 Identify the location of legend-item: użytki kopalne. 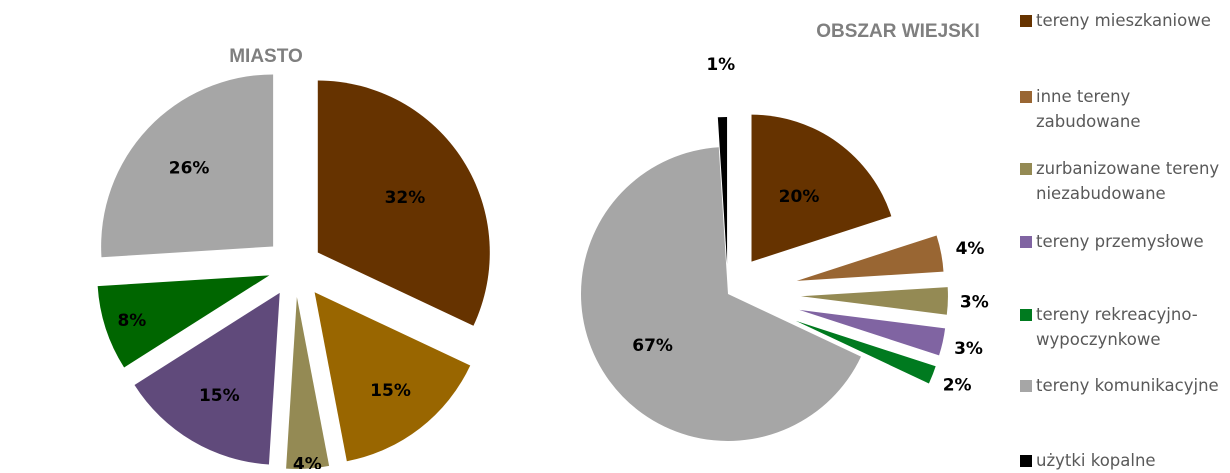
(1124, 460).